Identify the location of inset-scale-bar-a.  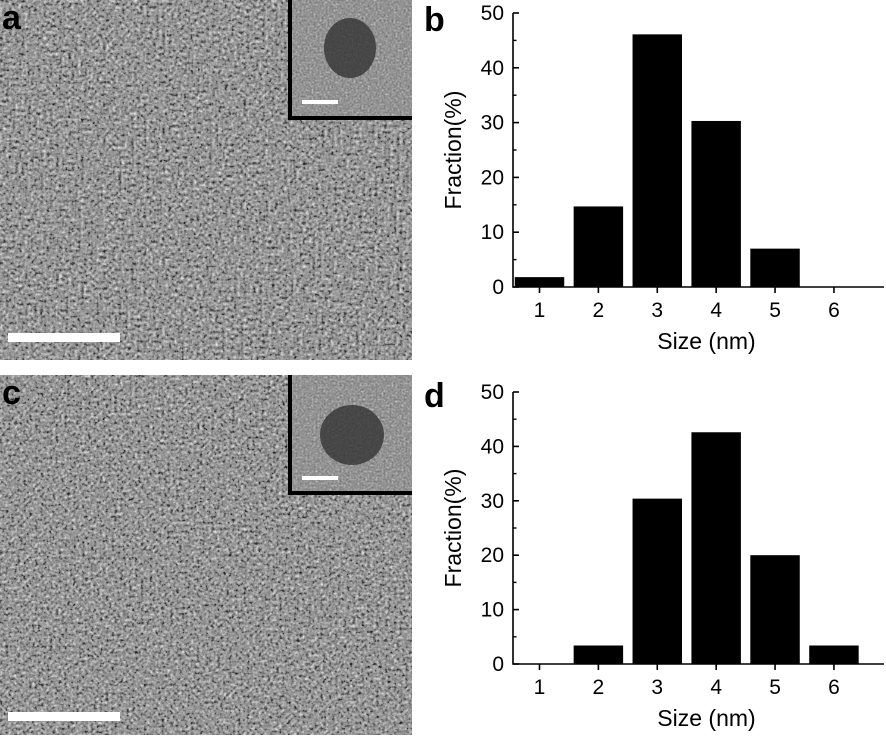
(320, 102).